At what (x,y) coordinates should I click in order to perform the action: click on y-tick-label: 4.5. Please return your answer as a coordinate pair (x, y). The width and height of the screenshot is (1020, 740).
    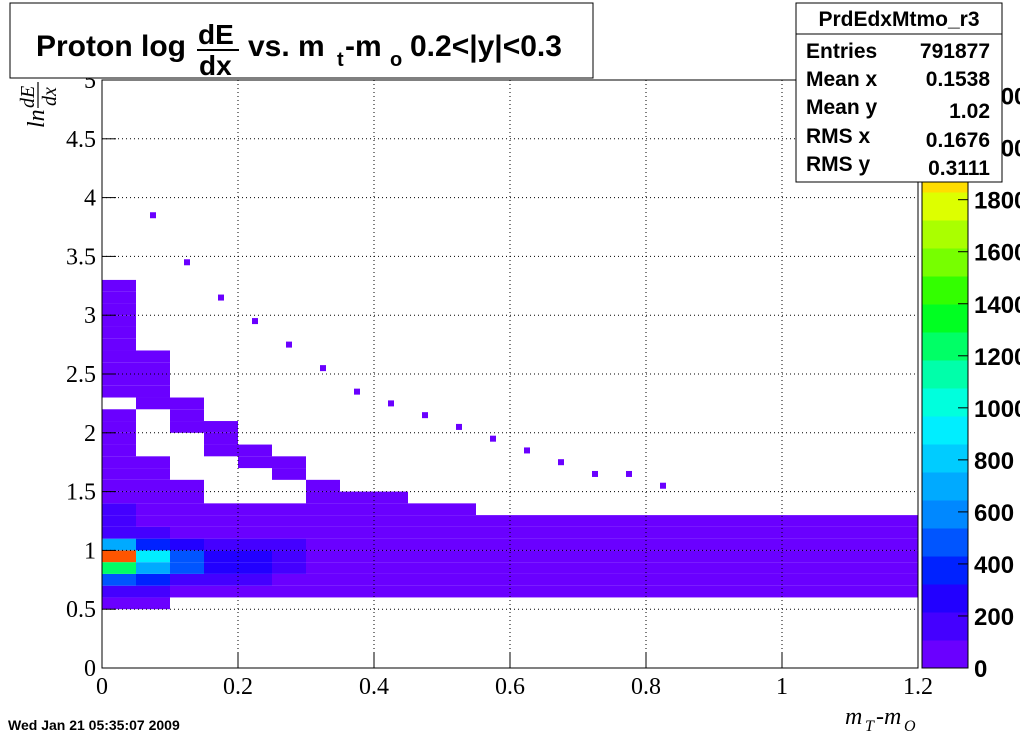
    Looking at the image, I should click on (81, 140).